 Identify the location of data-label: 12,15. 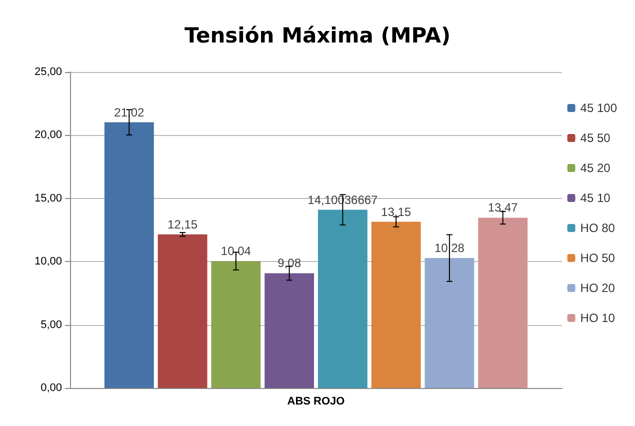
(183, 224).